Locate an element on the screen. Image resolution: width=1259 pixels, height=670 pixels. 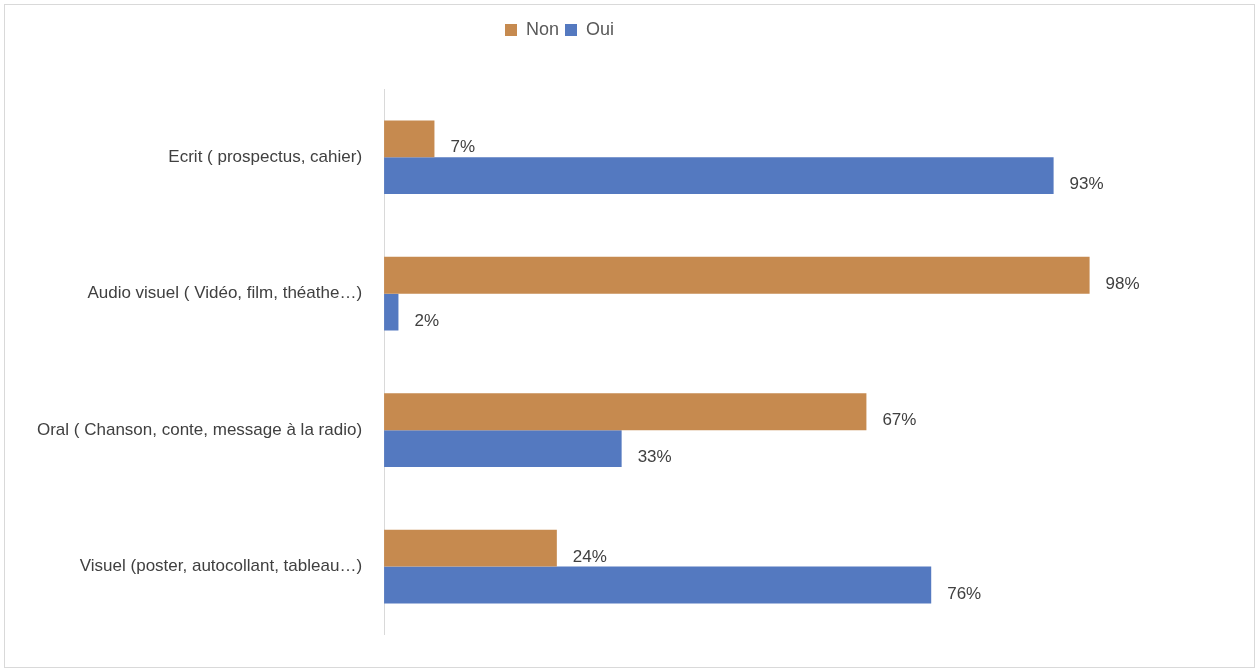
y-tick-label: Audio visuel ( Vidéo, film, théathe…) is located at coordinates (225, 293).